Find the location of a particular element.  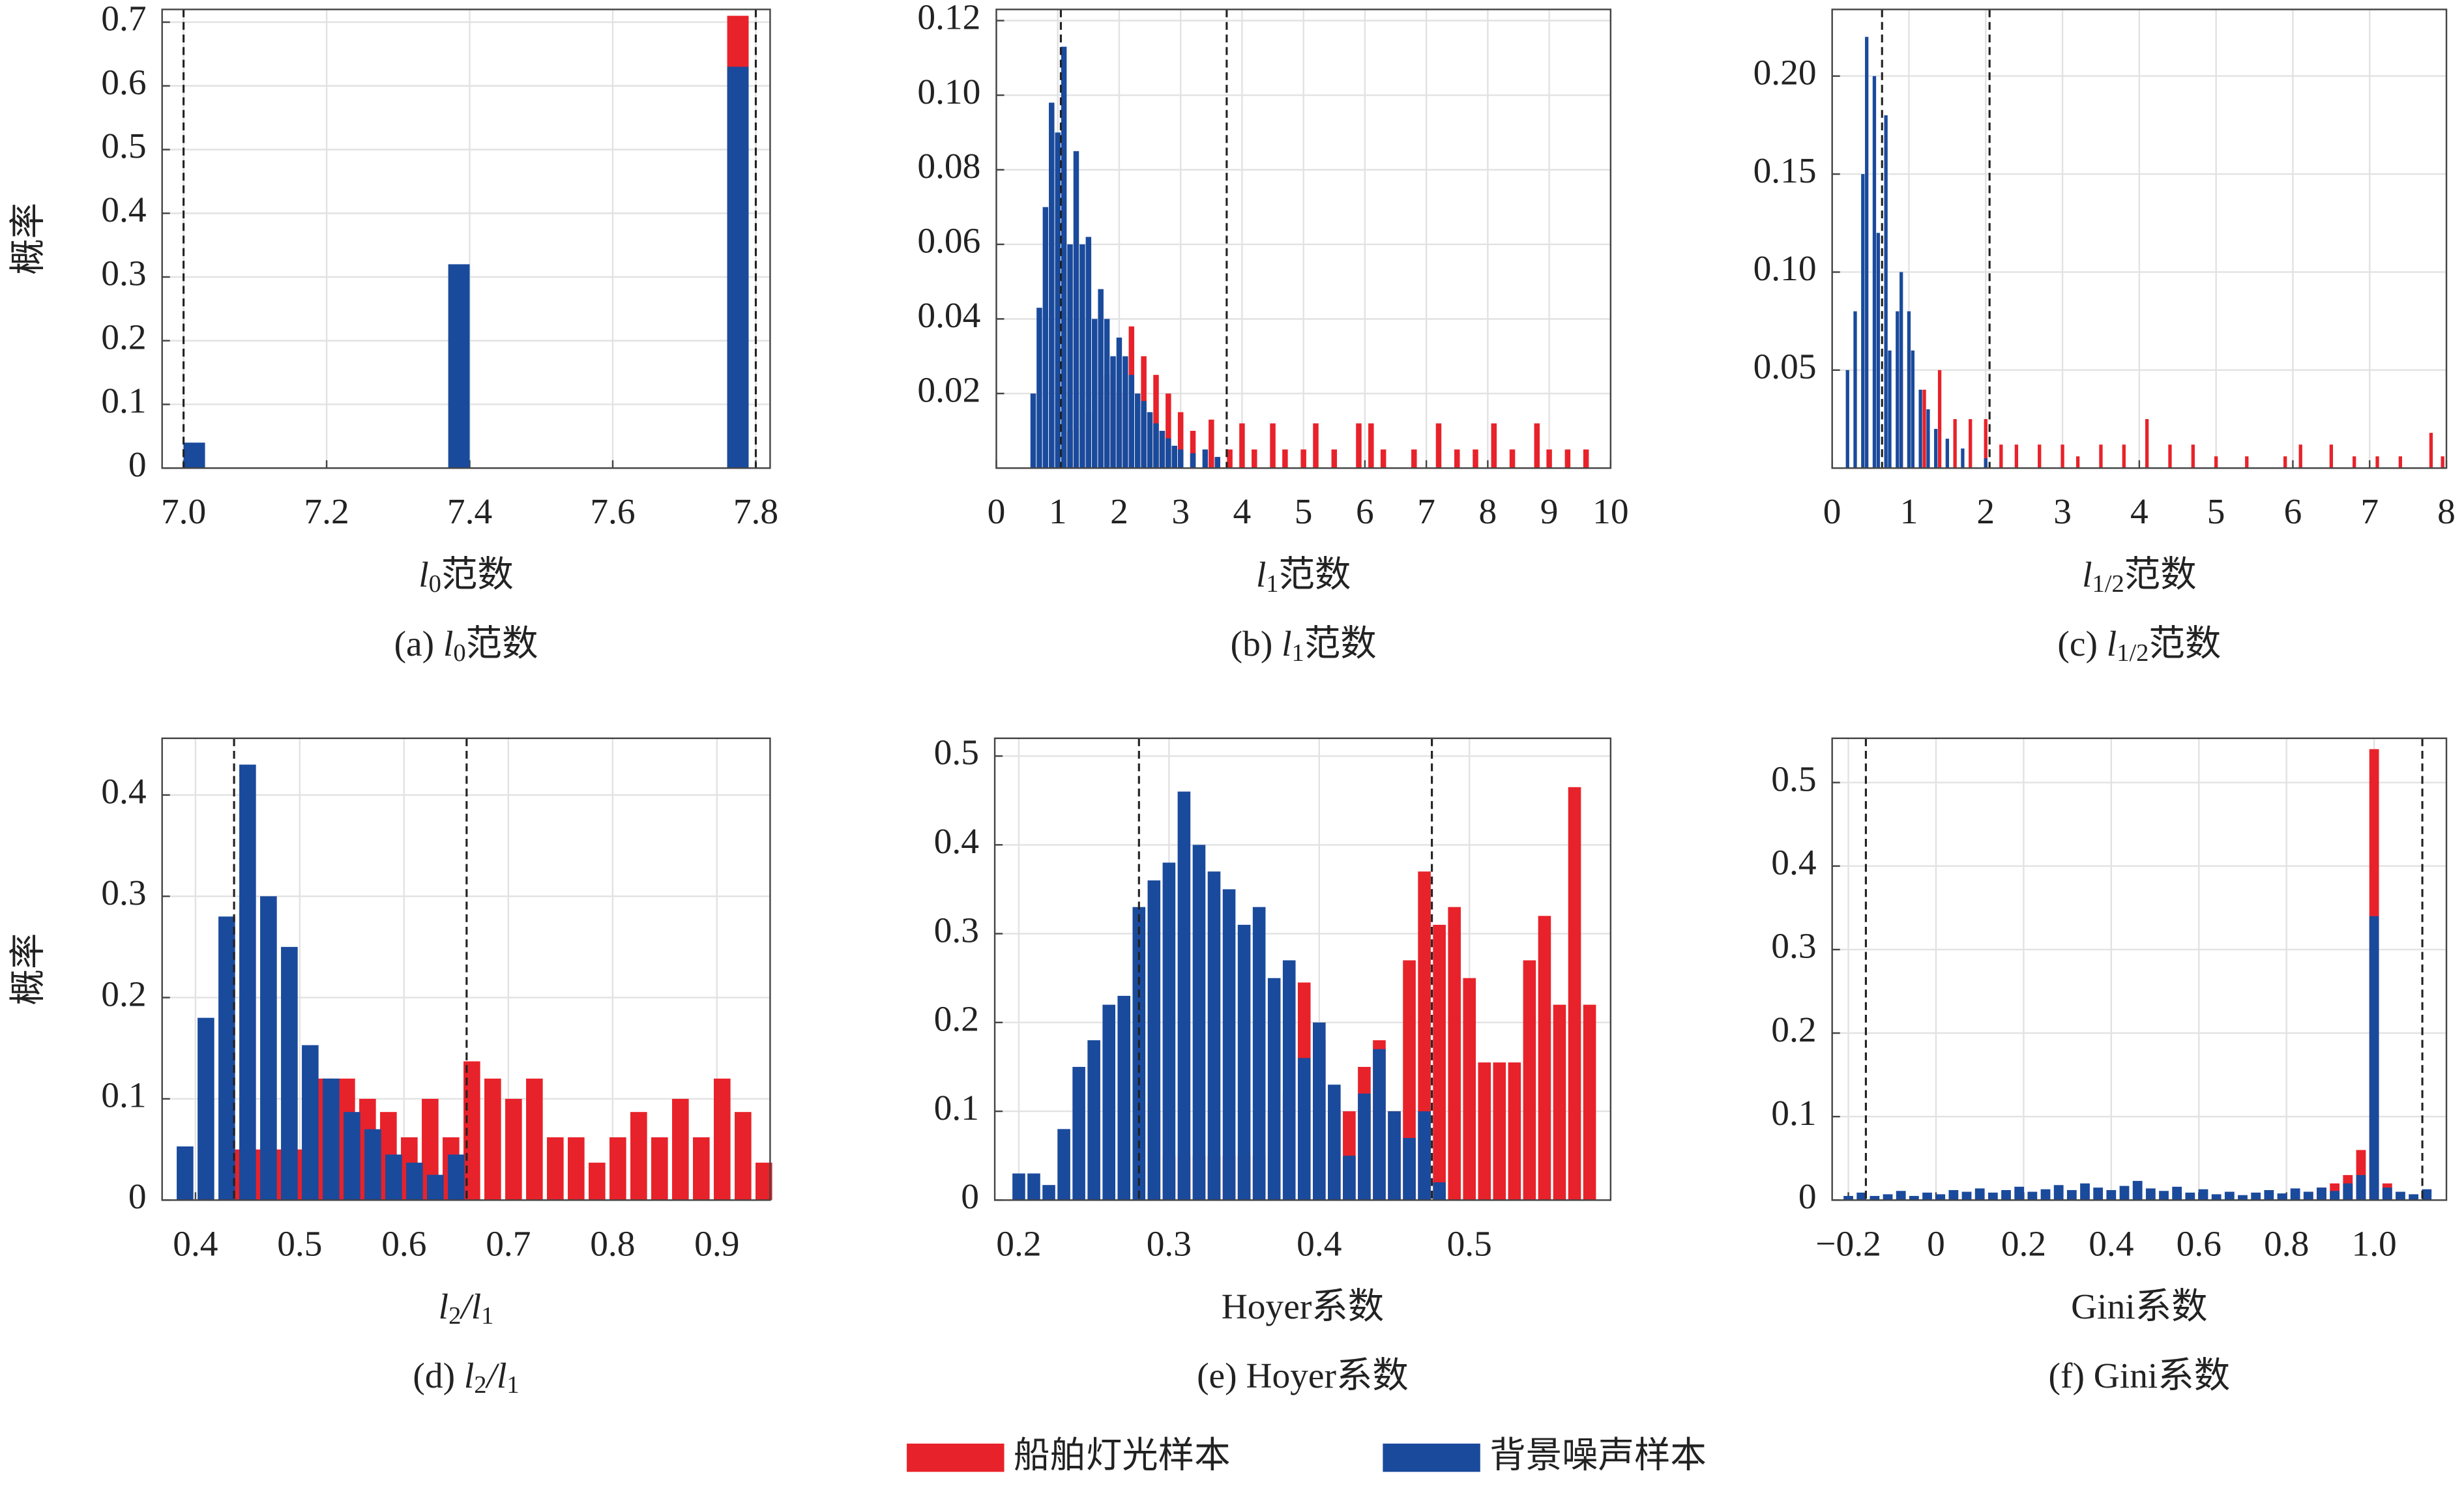

x-tick-label: 9 is located at coordinates (1550, 511).